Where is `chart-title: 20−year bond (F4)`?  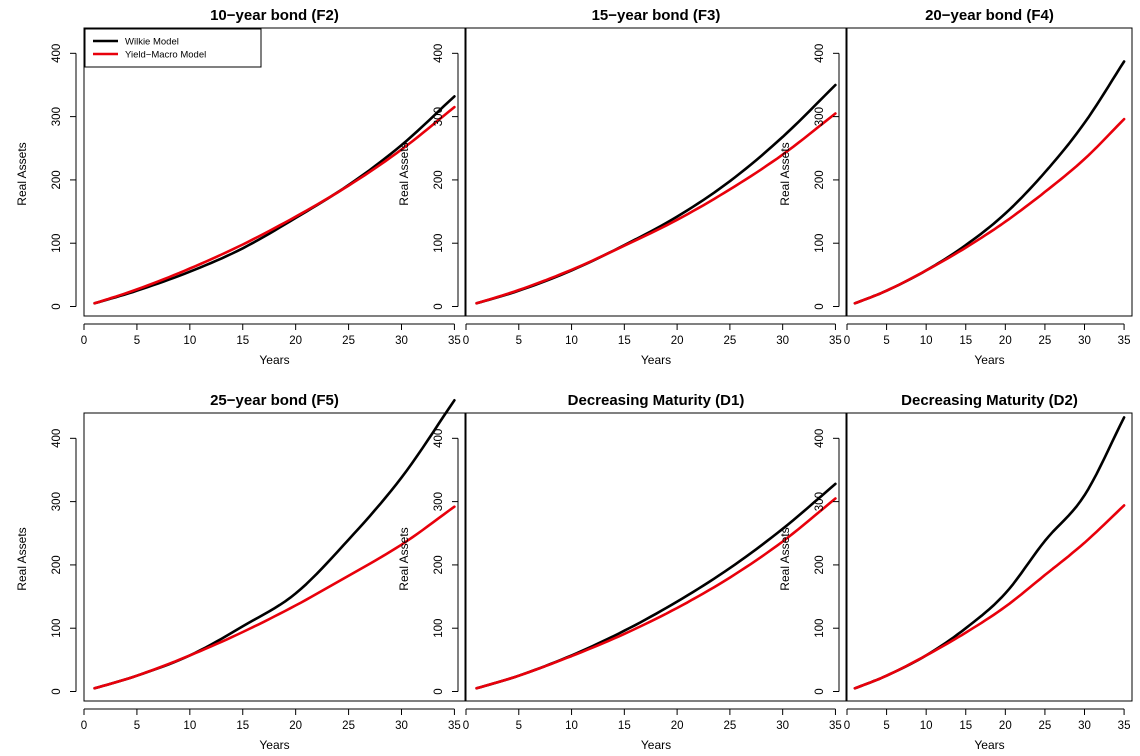
chart-title: 20−year bond (F4) is located at coordinates (989, 15).